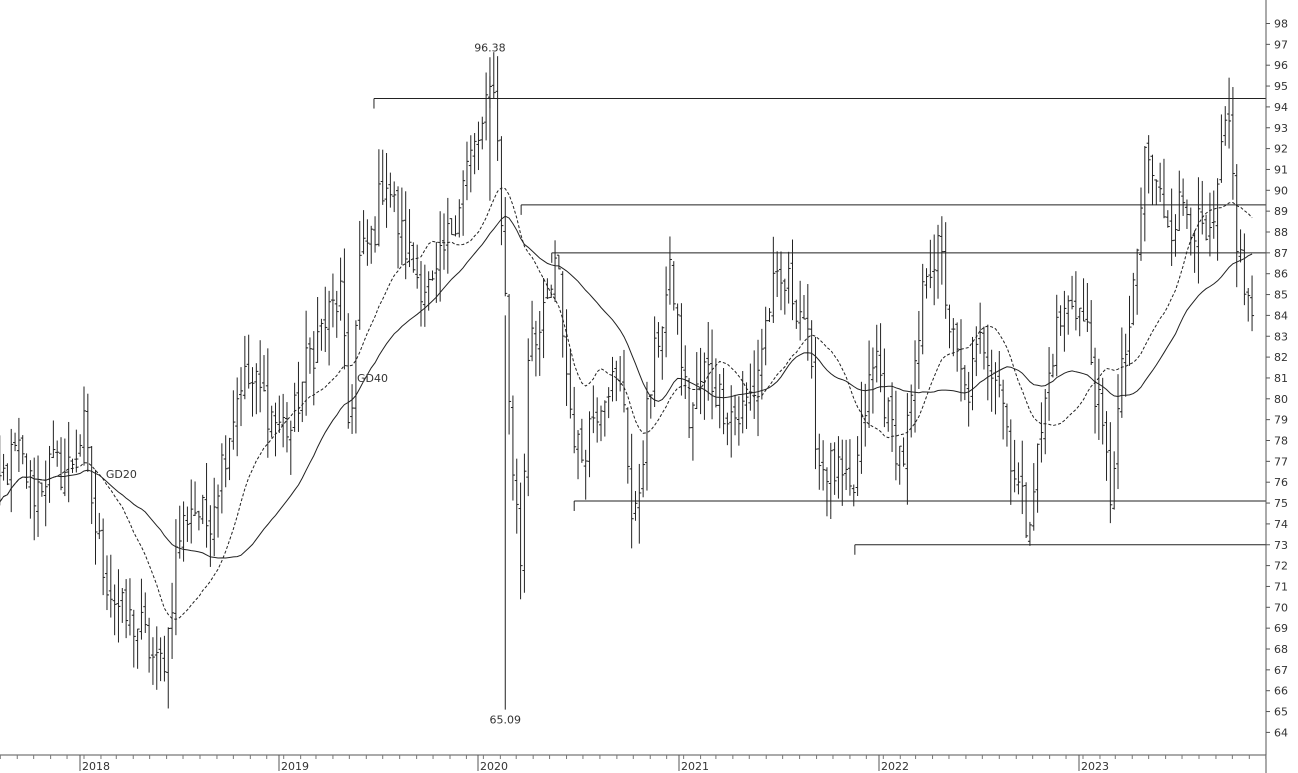 This screenshot has height=773, width=1298. I want to click on y-tick-label: 98, so click(1281, 24).